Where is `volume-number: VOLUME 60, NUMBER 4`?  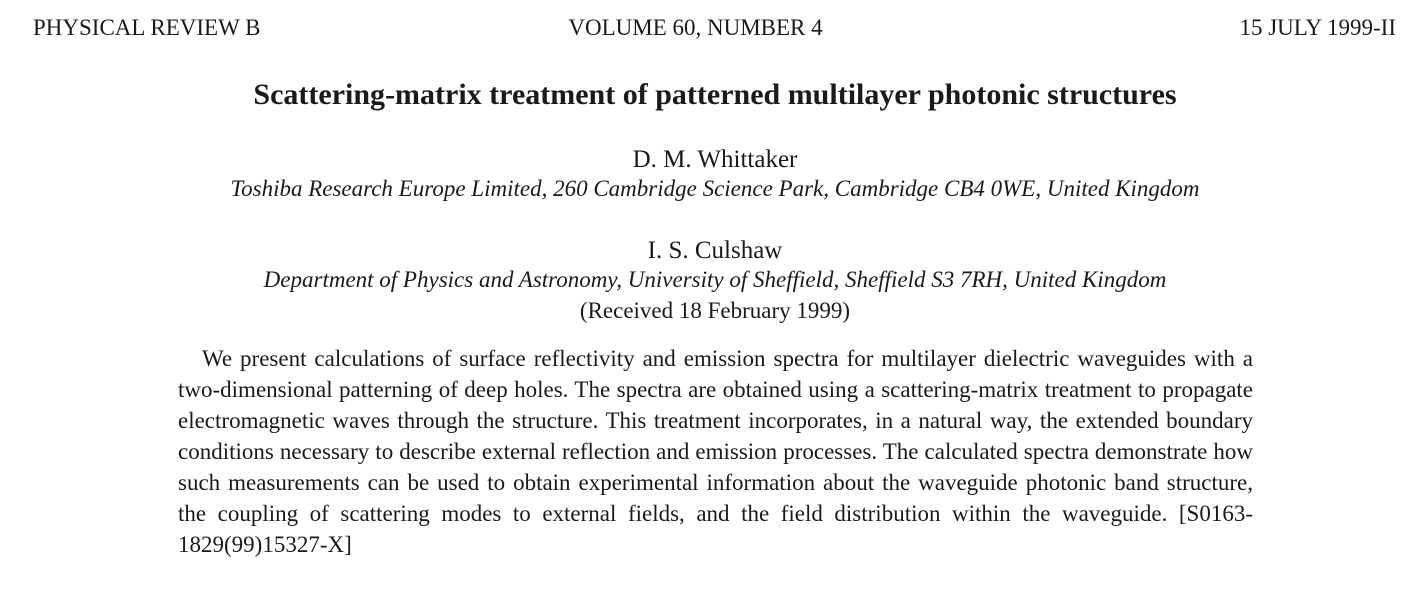
volume-number: VOLUME 60, NUMBER 4 is located at coordinates (695, 27).